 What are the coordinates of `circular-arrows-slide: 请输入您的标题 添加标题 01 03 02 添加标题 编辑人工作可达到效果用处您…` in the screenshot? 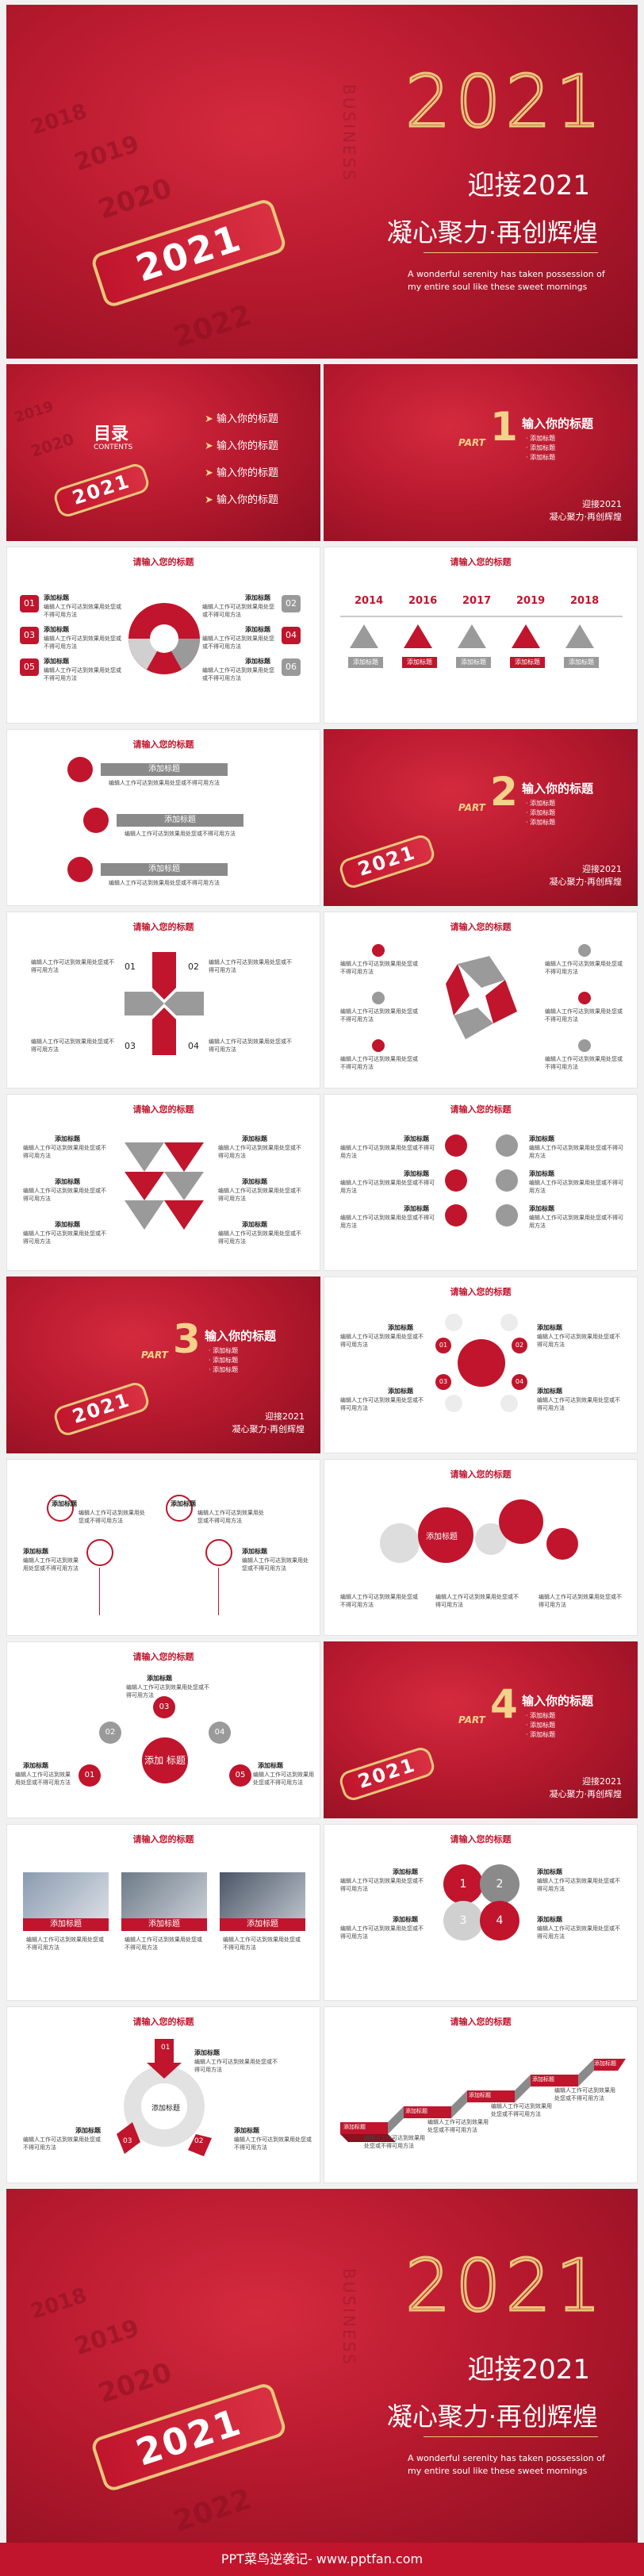 It's located at (163, 2094).